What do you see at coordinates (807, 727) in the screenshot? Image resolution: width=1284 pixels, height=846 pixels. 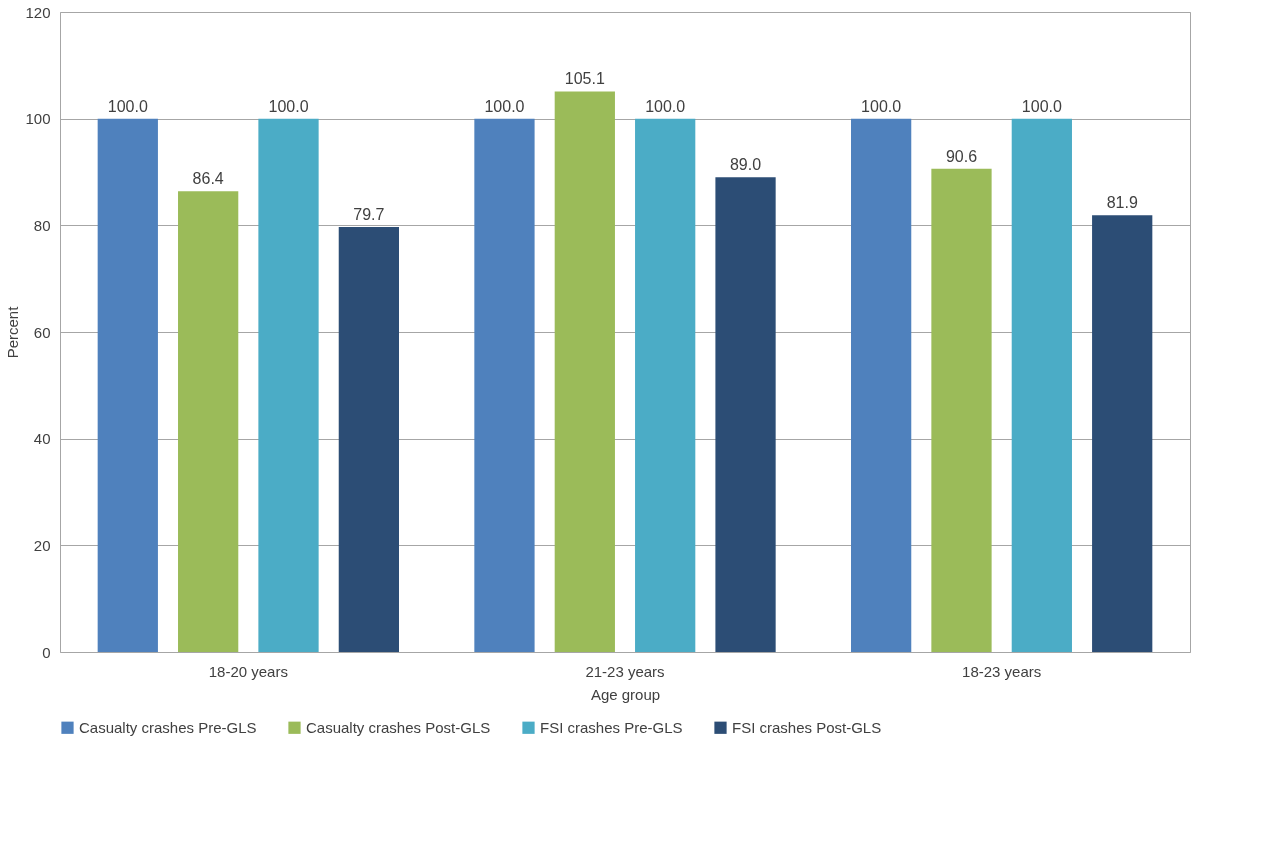 I see `legend-label: FSI crashes Post-GLS` at bounding box center [807, 727].